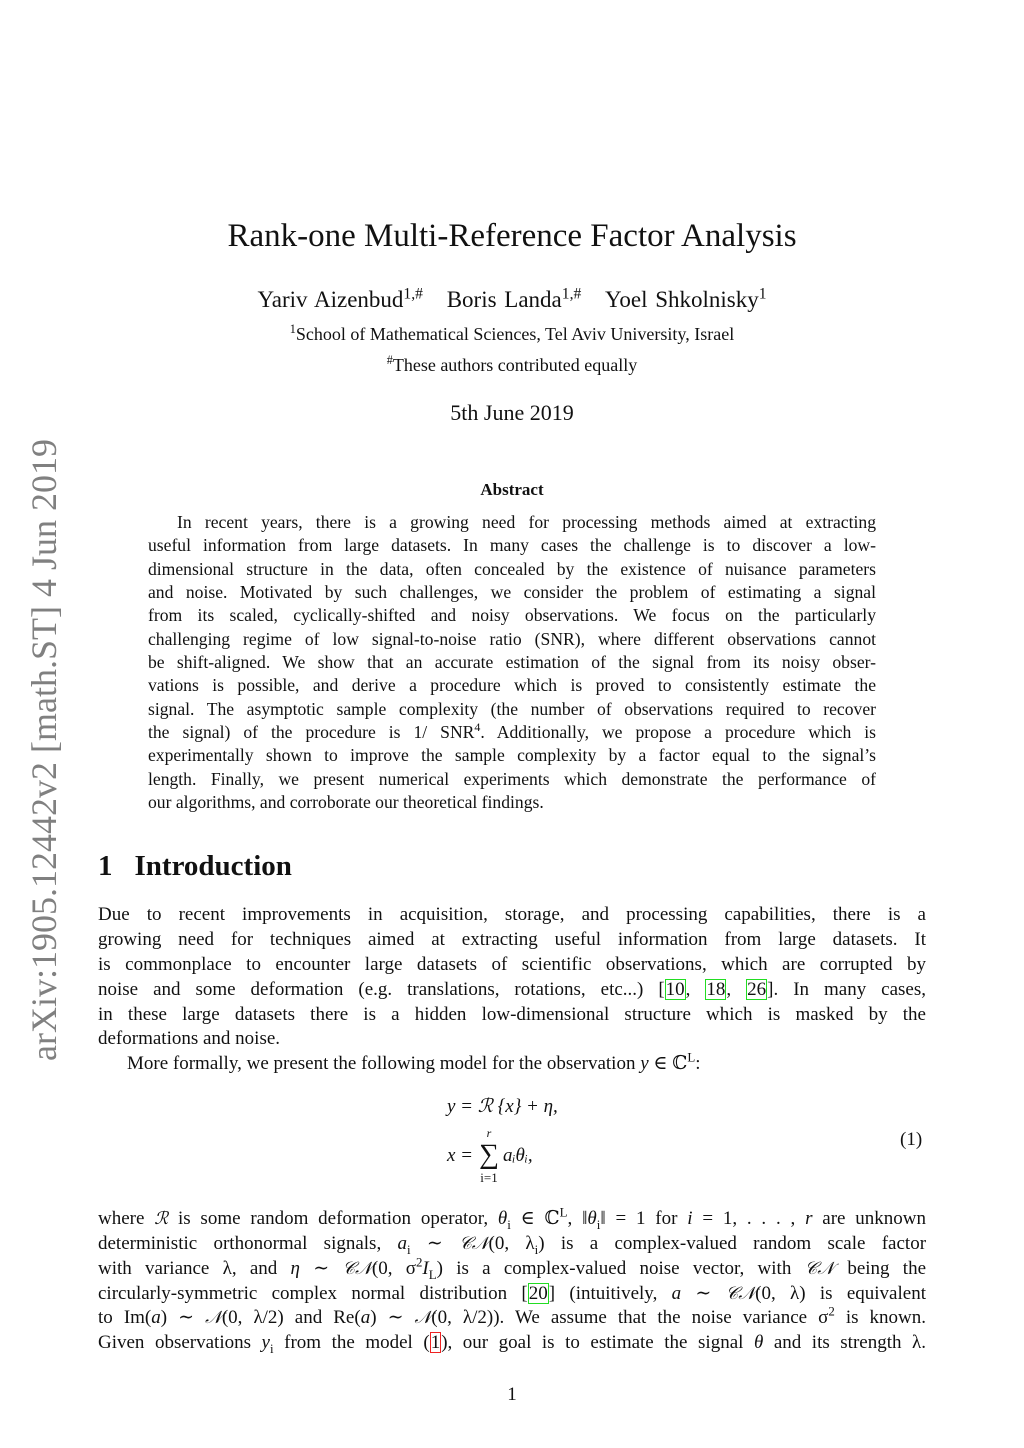 The image size is (1024, 1448). I want to click on author: Yoel Shkolnisky1, so click(686, 298).